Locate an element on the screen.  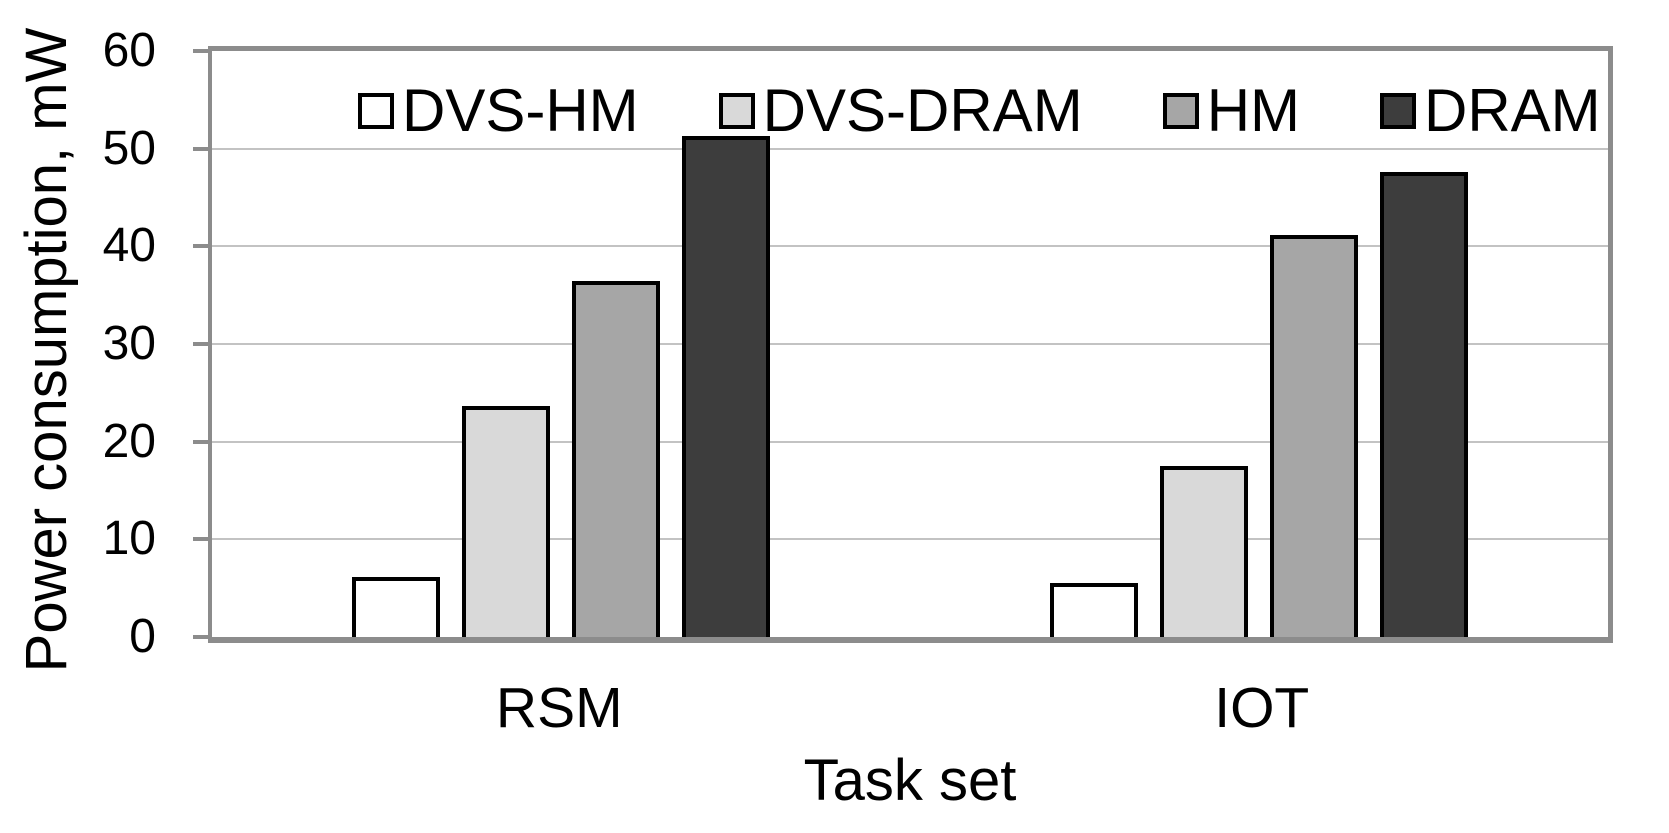
category-label: RSM is located at coordinates (559, 708).